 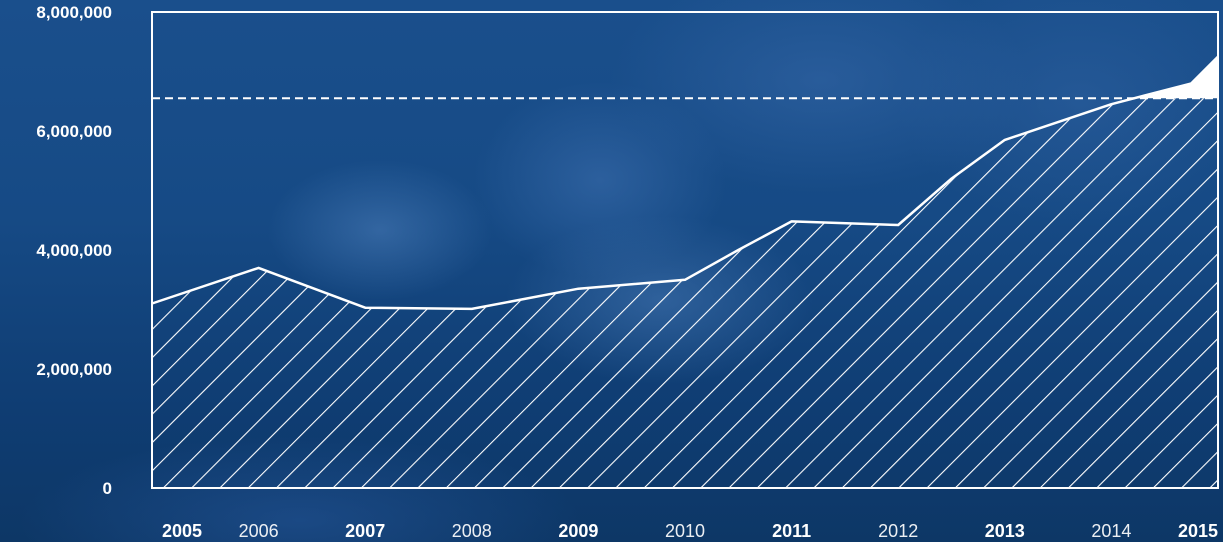 I want to click on x-tick-label: 2012, so click(x=898, y=531).